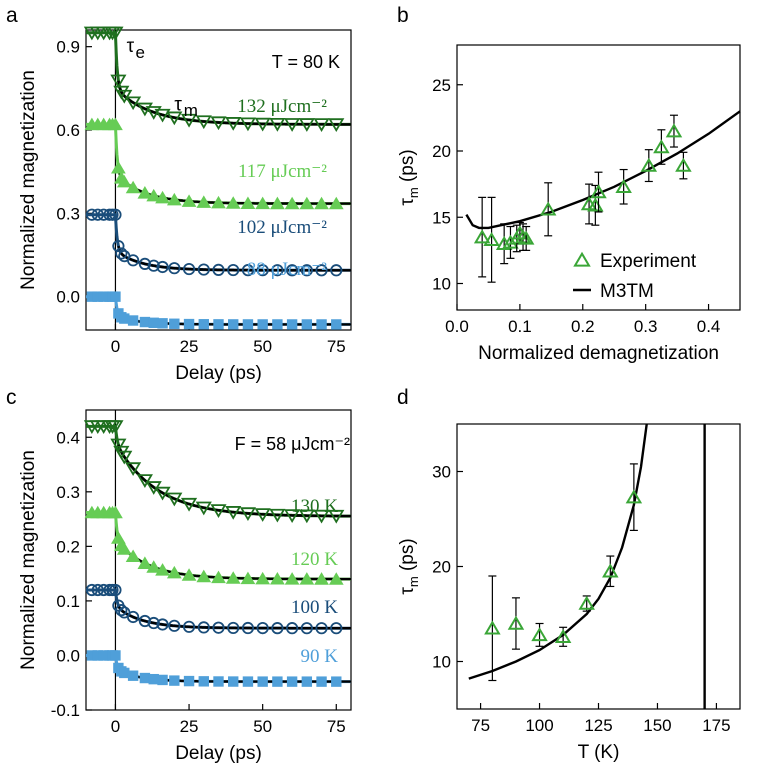  What do you see at coordinates (598, 725) in the screenshot?
I see `x-tick-label: 125` at bounding box center [598, 725].